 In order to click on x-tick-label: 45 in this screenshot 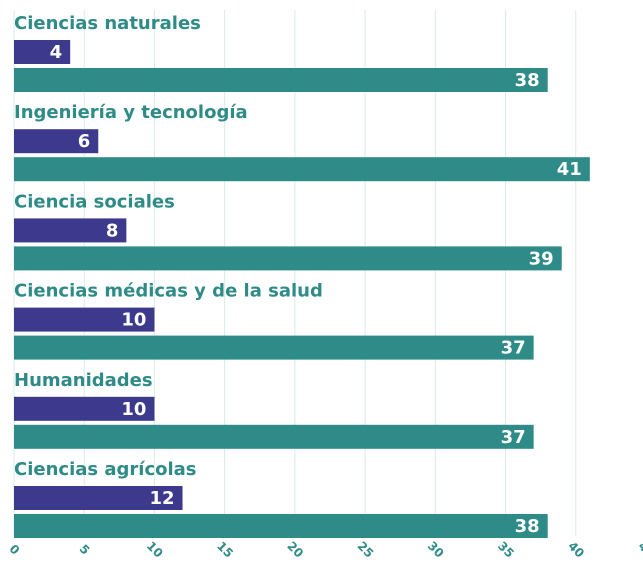, I will do `click(639, 550)`.